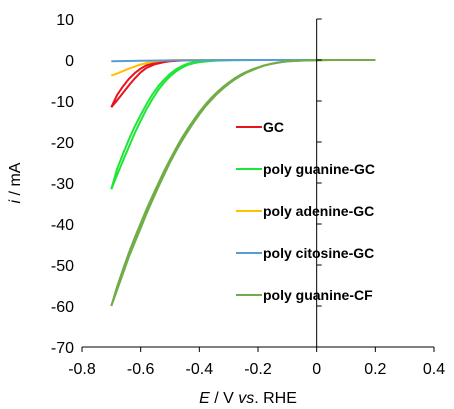 The height and width of the screenshot is (409, 454). Describe the element at coordinates (224, 398) in the screenshot. I see `x-axis-unit: / V` at that location.